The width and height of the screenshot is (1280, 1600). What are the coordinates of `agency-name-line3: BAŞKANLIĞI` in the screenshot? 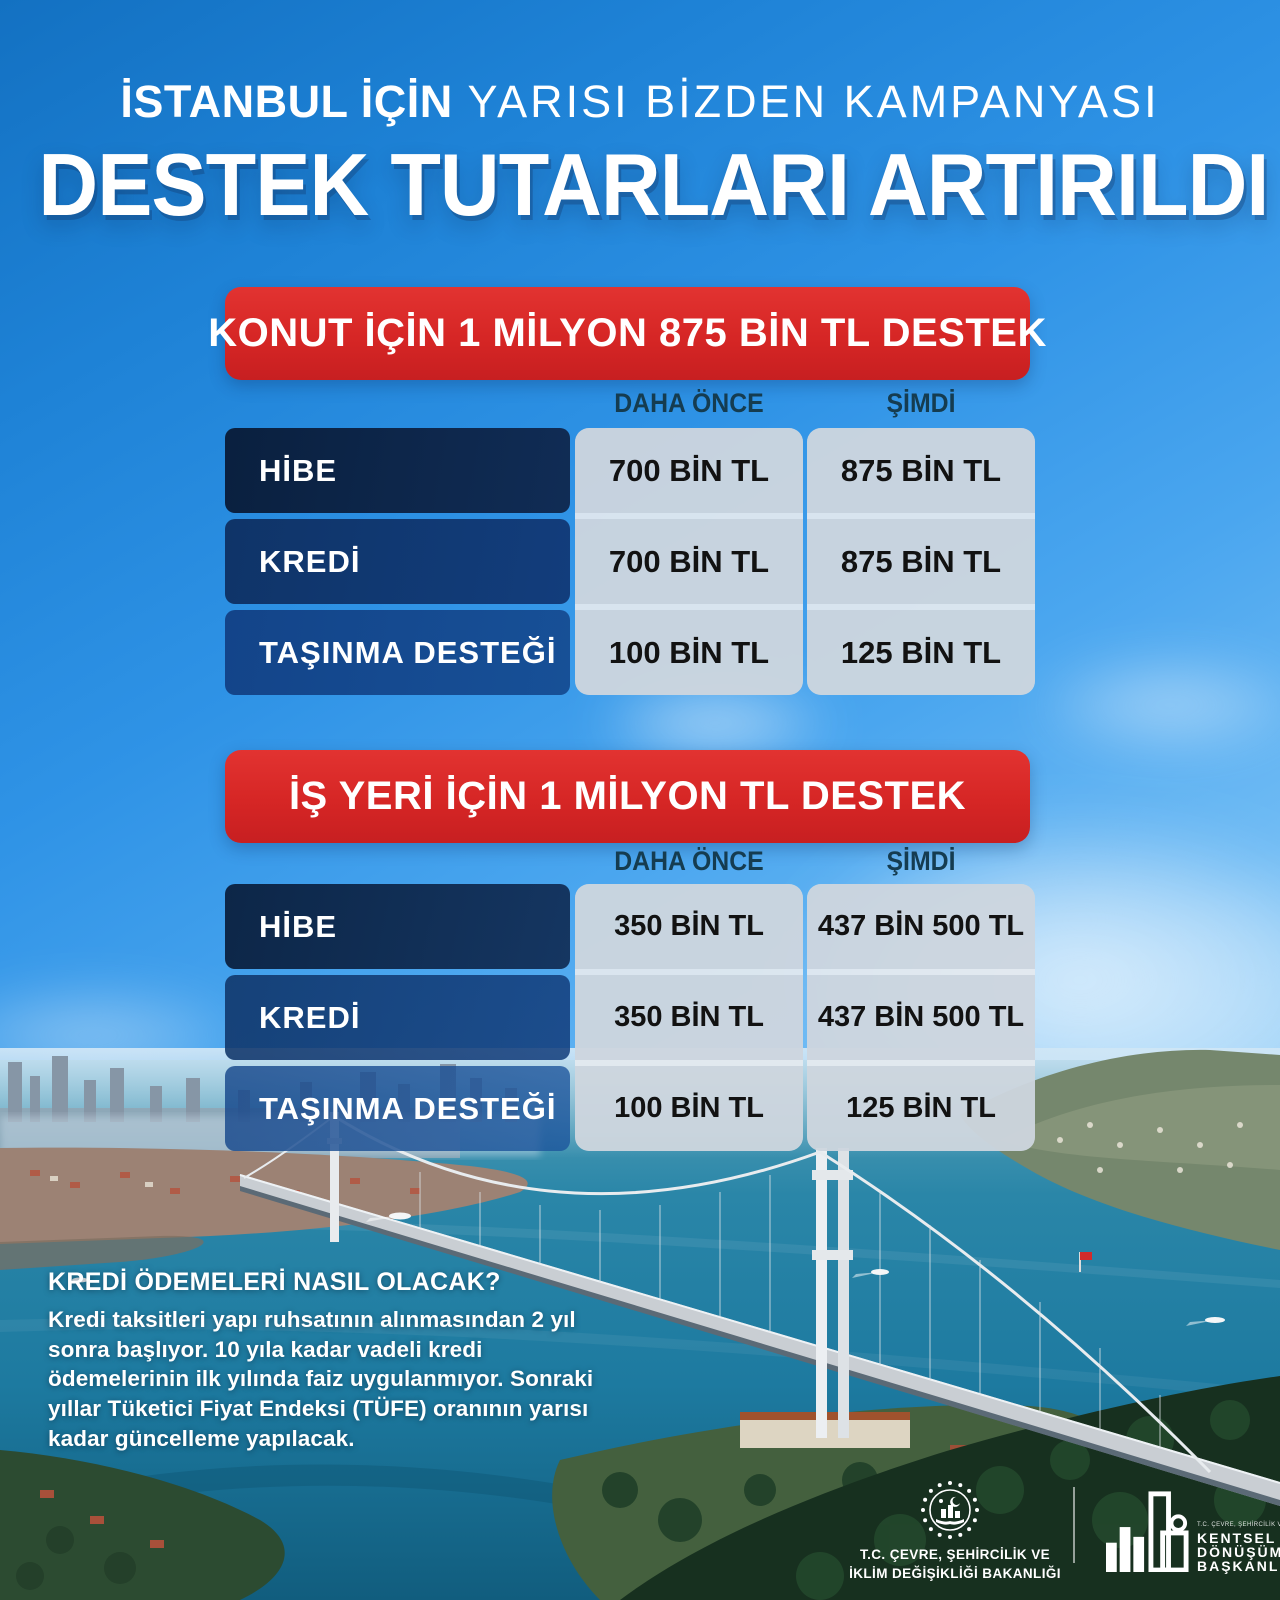 It's located at (1238, 1566).